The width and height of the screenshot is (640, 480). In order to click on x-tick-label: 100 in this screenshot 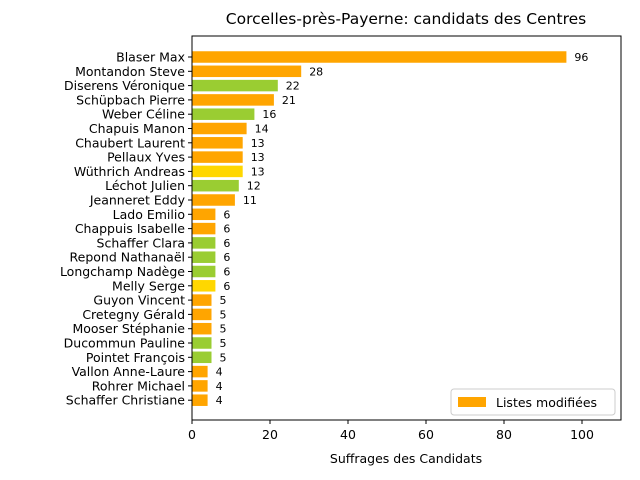, I will do `click(582, 434)`.